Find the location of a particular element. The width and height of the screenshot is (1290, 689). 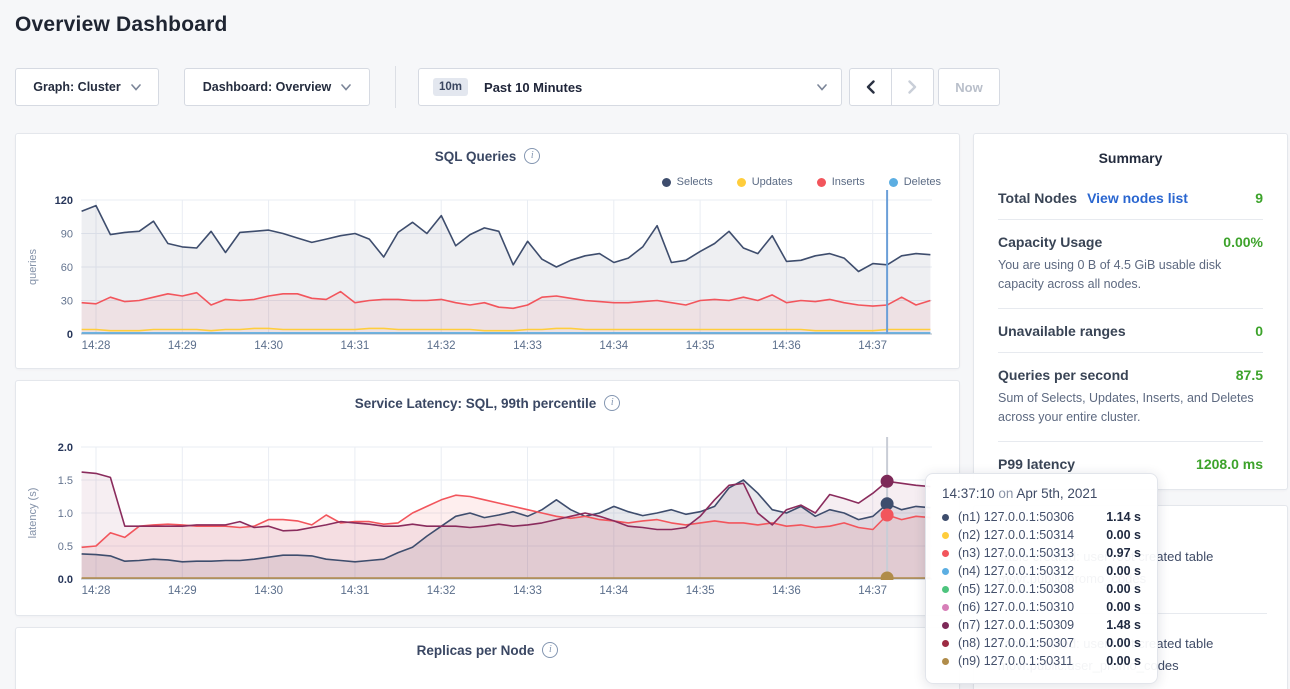

node-address: (n7) 127.0.0.1:50309 is located at coordinates (1016, 625).